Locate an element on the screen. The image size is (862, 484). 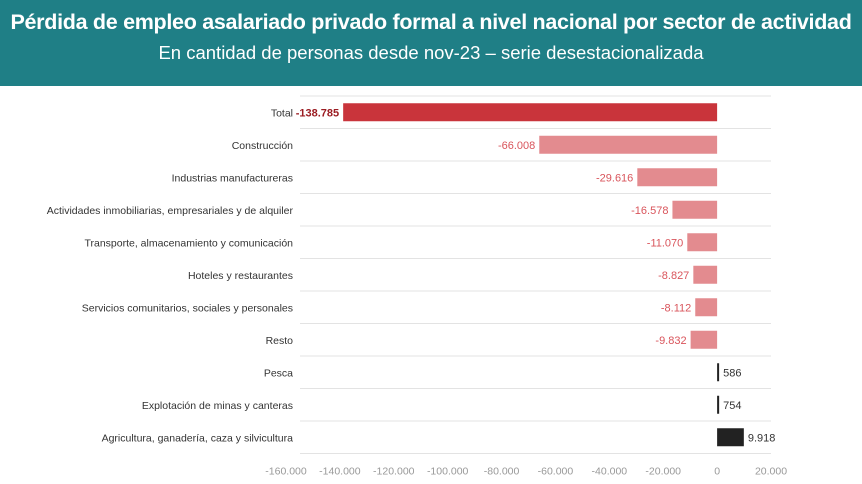
x-tick-label: -40.000 is located at coordinates (610, 472).